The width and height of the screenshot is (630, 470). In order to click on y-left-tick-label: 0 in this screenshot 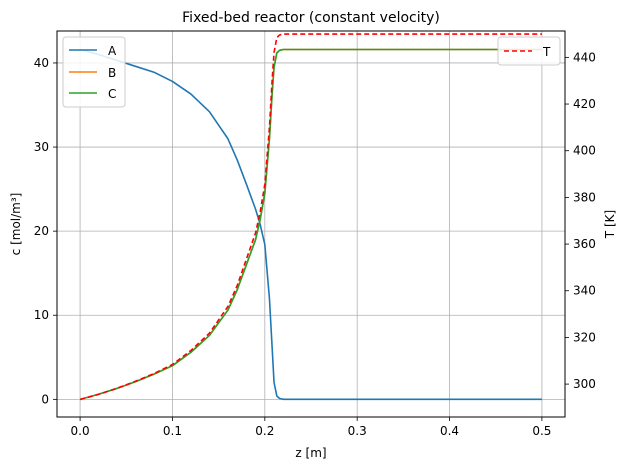, I will do `click(45, 399)`.